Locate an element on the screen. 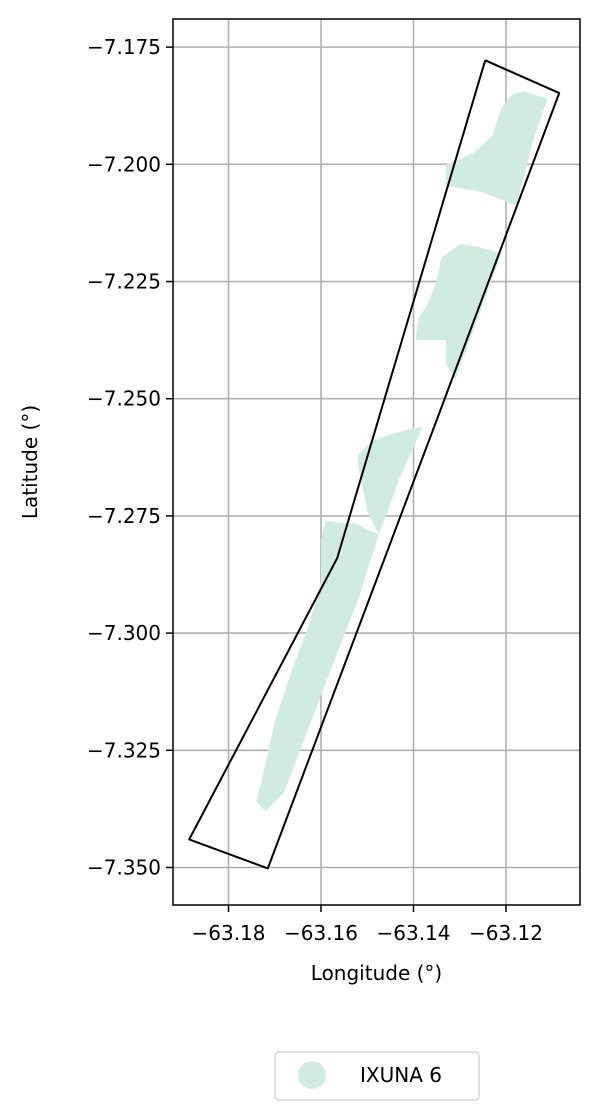 Image resolution: width=598 pixels, height=1119 pixels. x-tick-label: −63.12 is located at coordinates (506, 933).